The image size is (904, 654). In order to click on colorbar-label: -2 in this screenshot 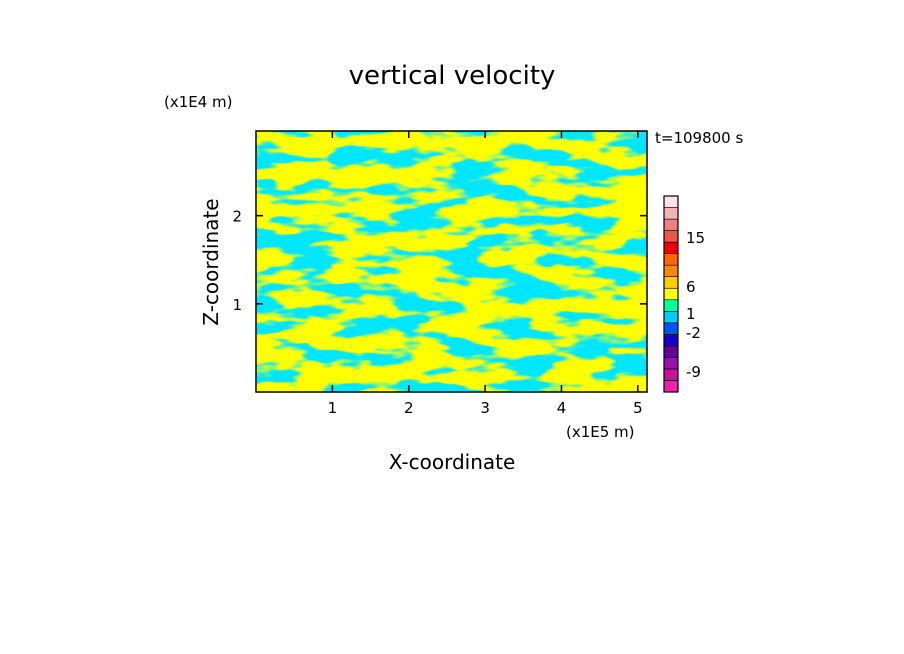, I will do `click(693, 333)`.